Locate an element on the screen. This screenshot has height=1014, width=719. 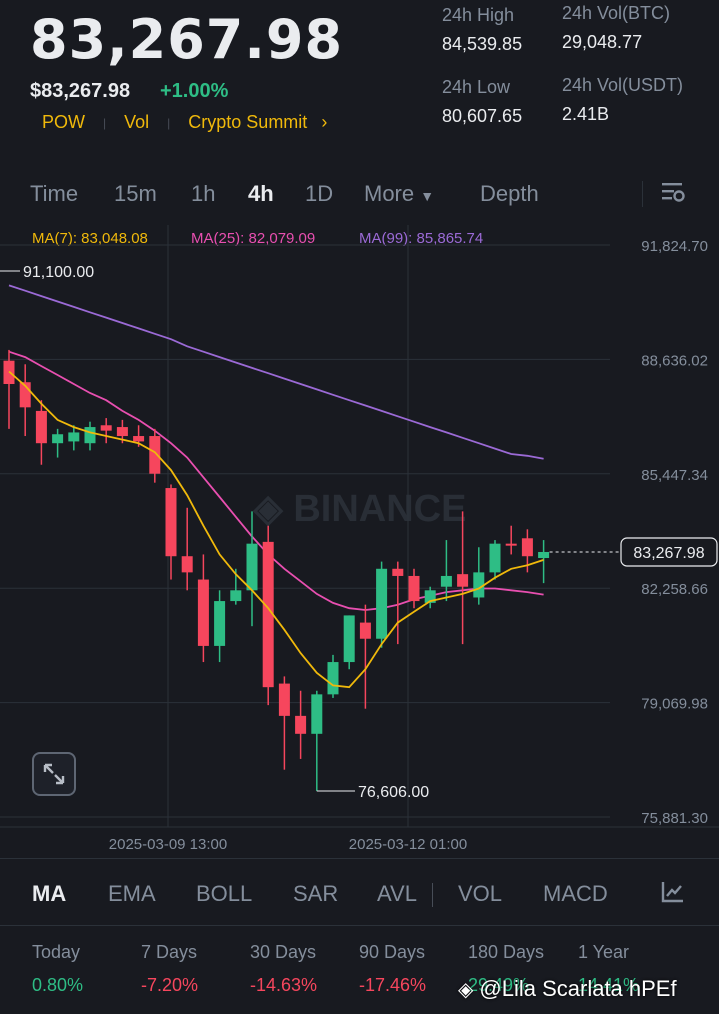
last-price: 83,267.98 is located at coordinates (187, 39).